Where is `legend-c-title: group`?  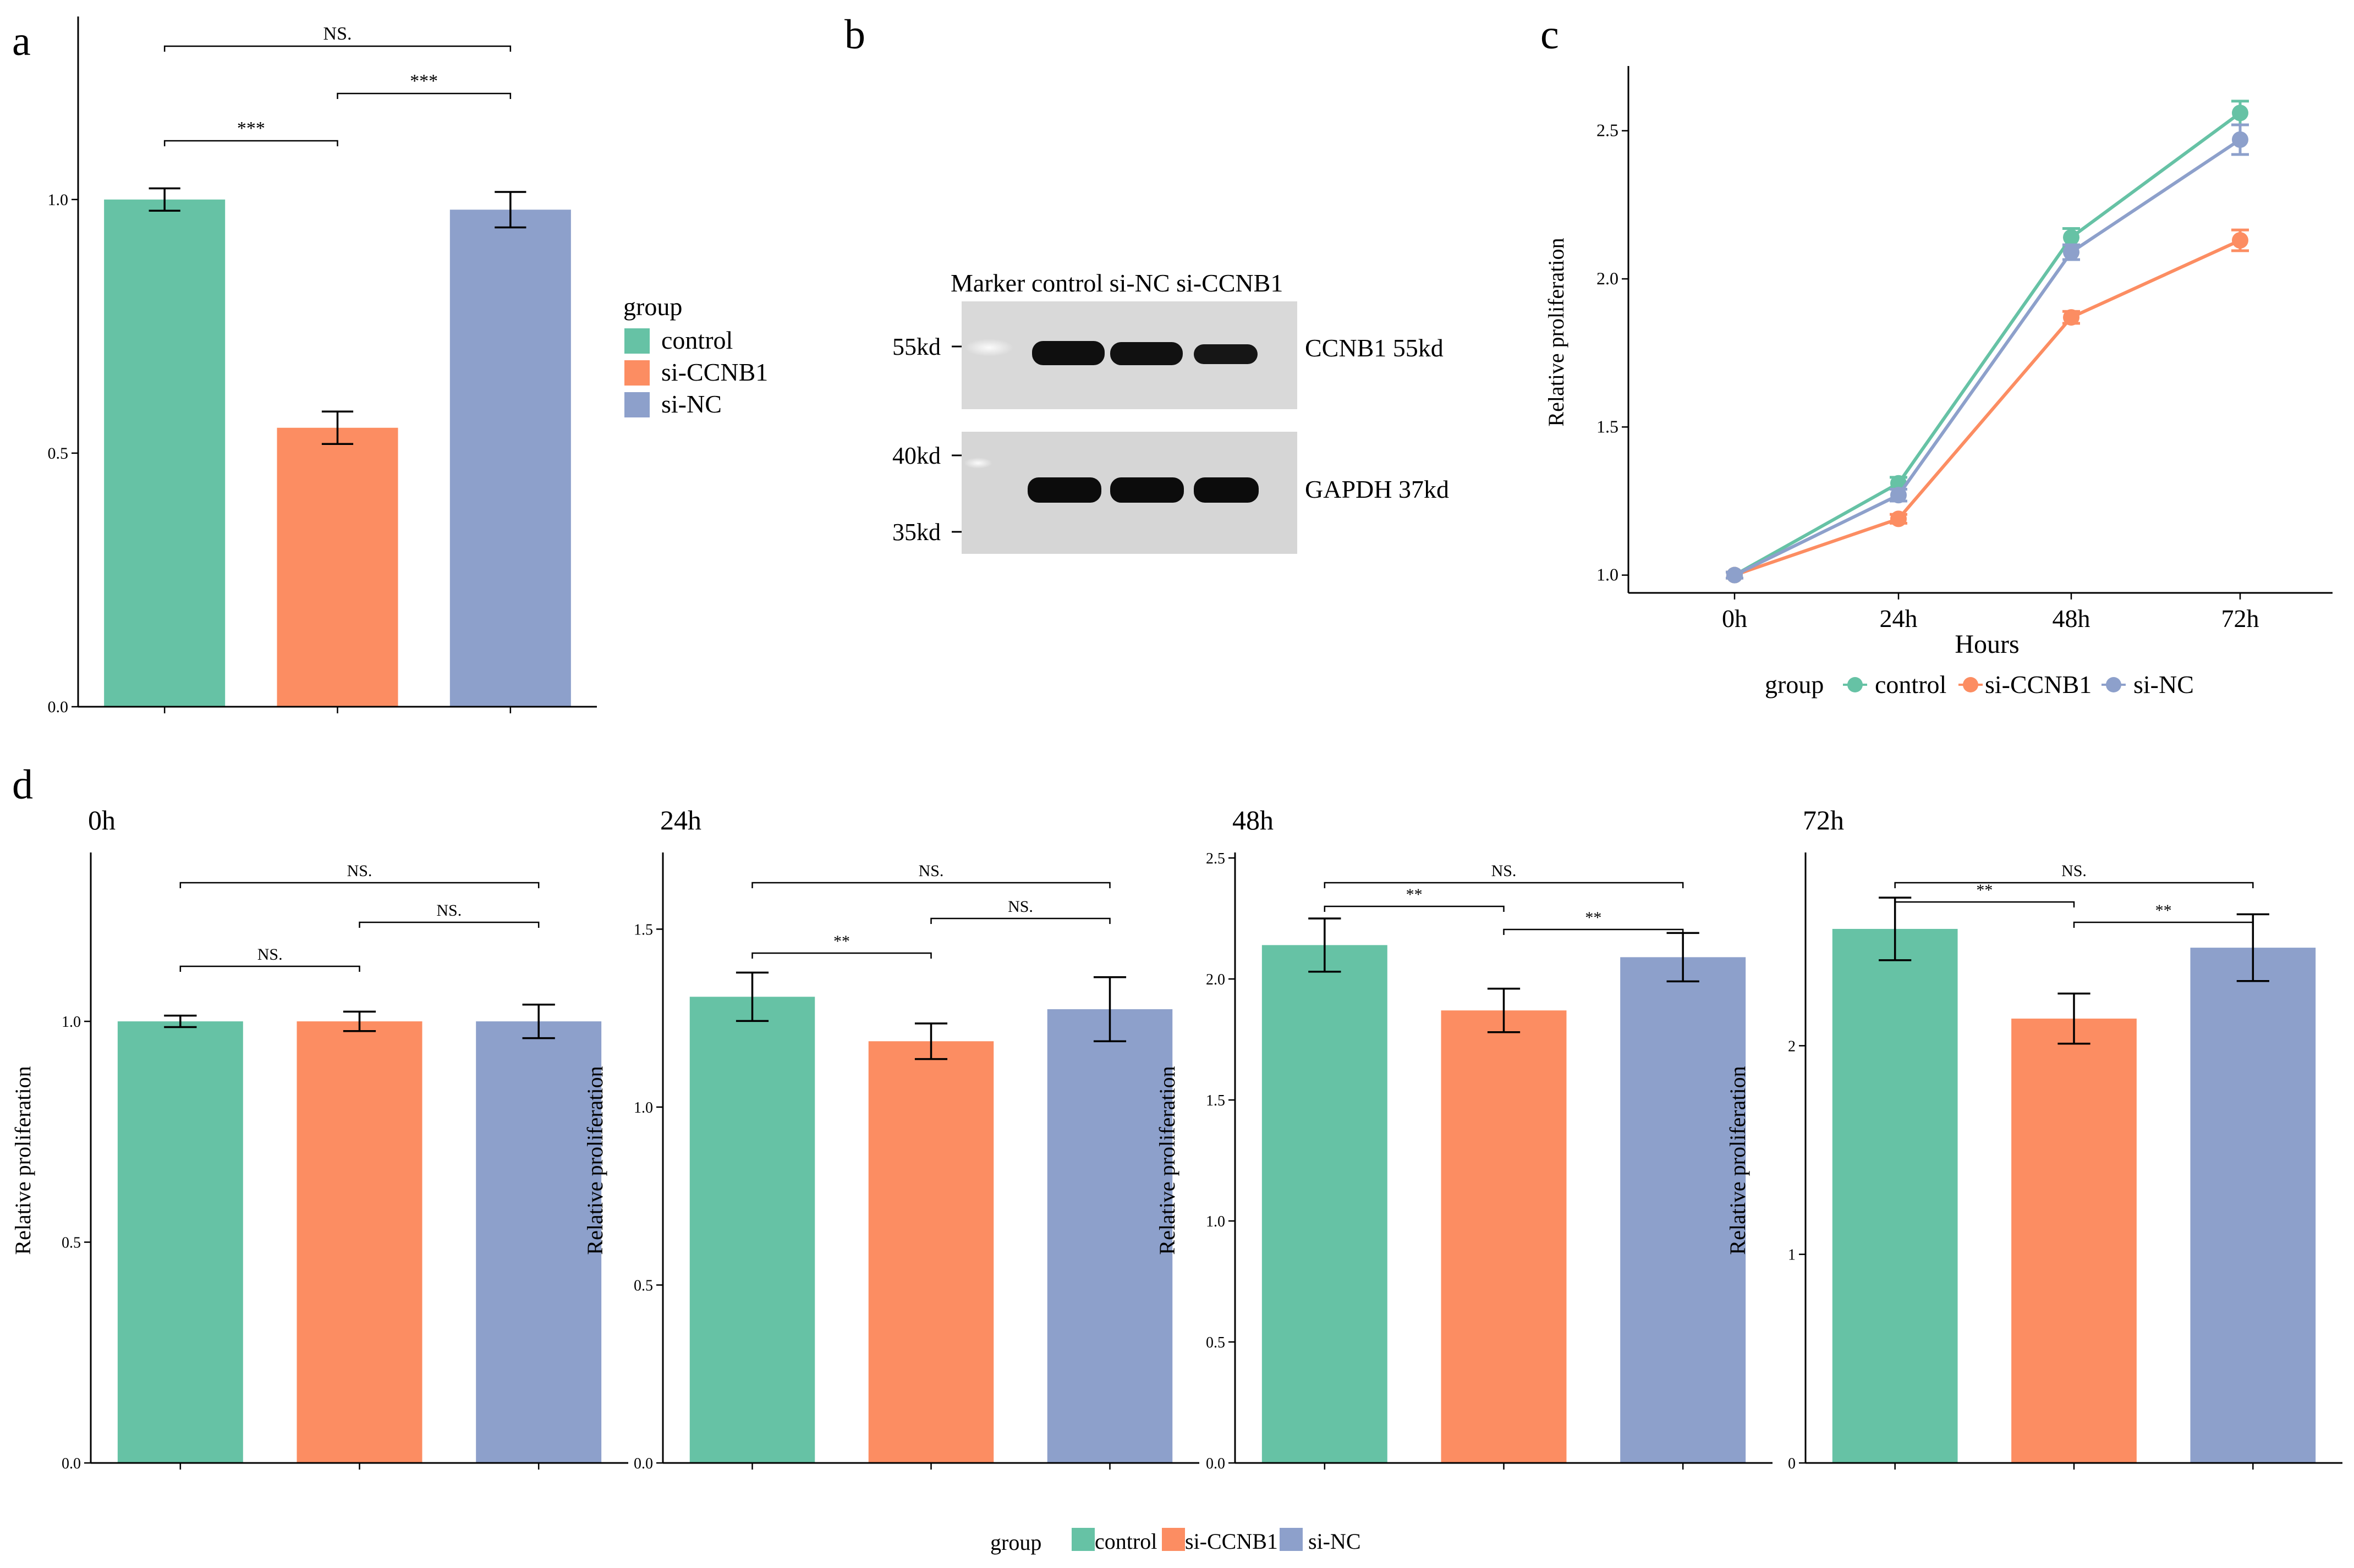 legend-c-title: group is located at coordinates (1794, 684).